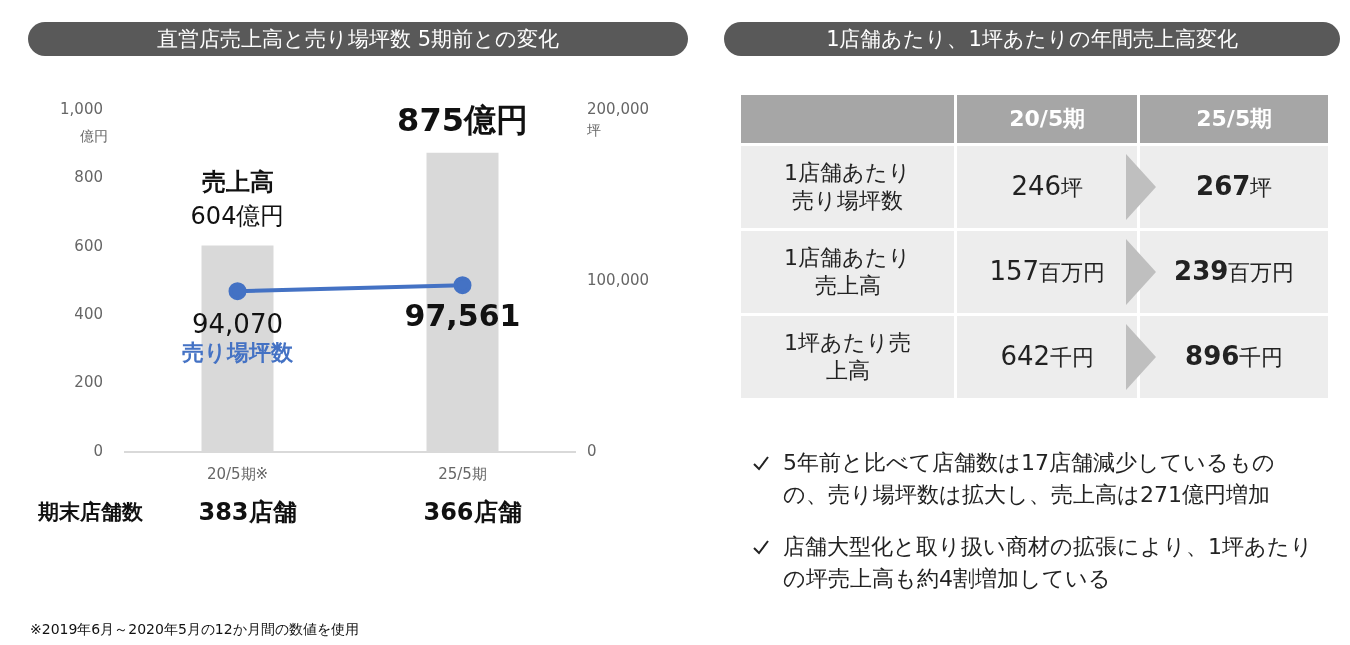 The image size is (1350, 645). Describe the element at coordinates (238, 352) in the screenshot. I see `text: 売り場坪数` at that location.